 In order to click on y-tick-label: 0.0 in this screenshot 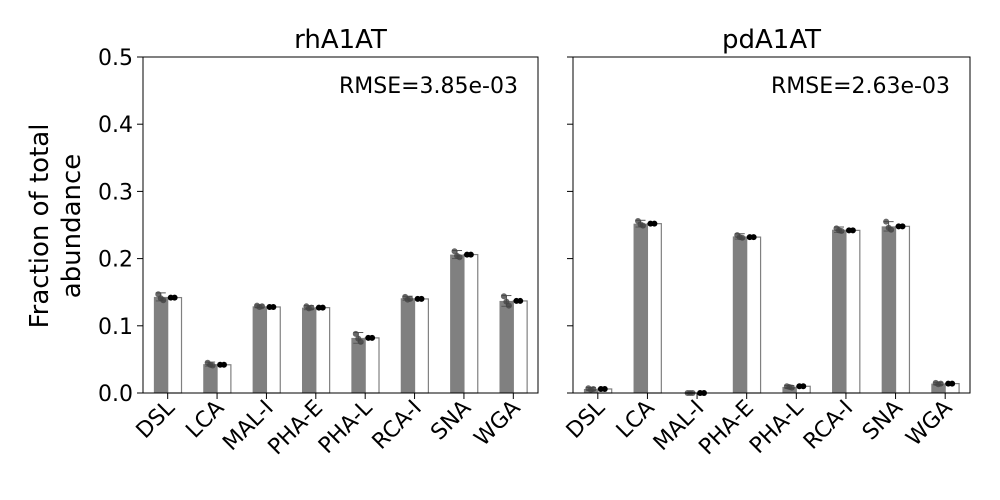, I will do `click(115, 394)`.